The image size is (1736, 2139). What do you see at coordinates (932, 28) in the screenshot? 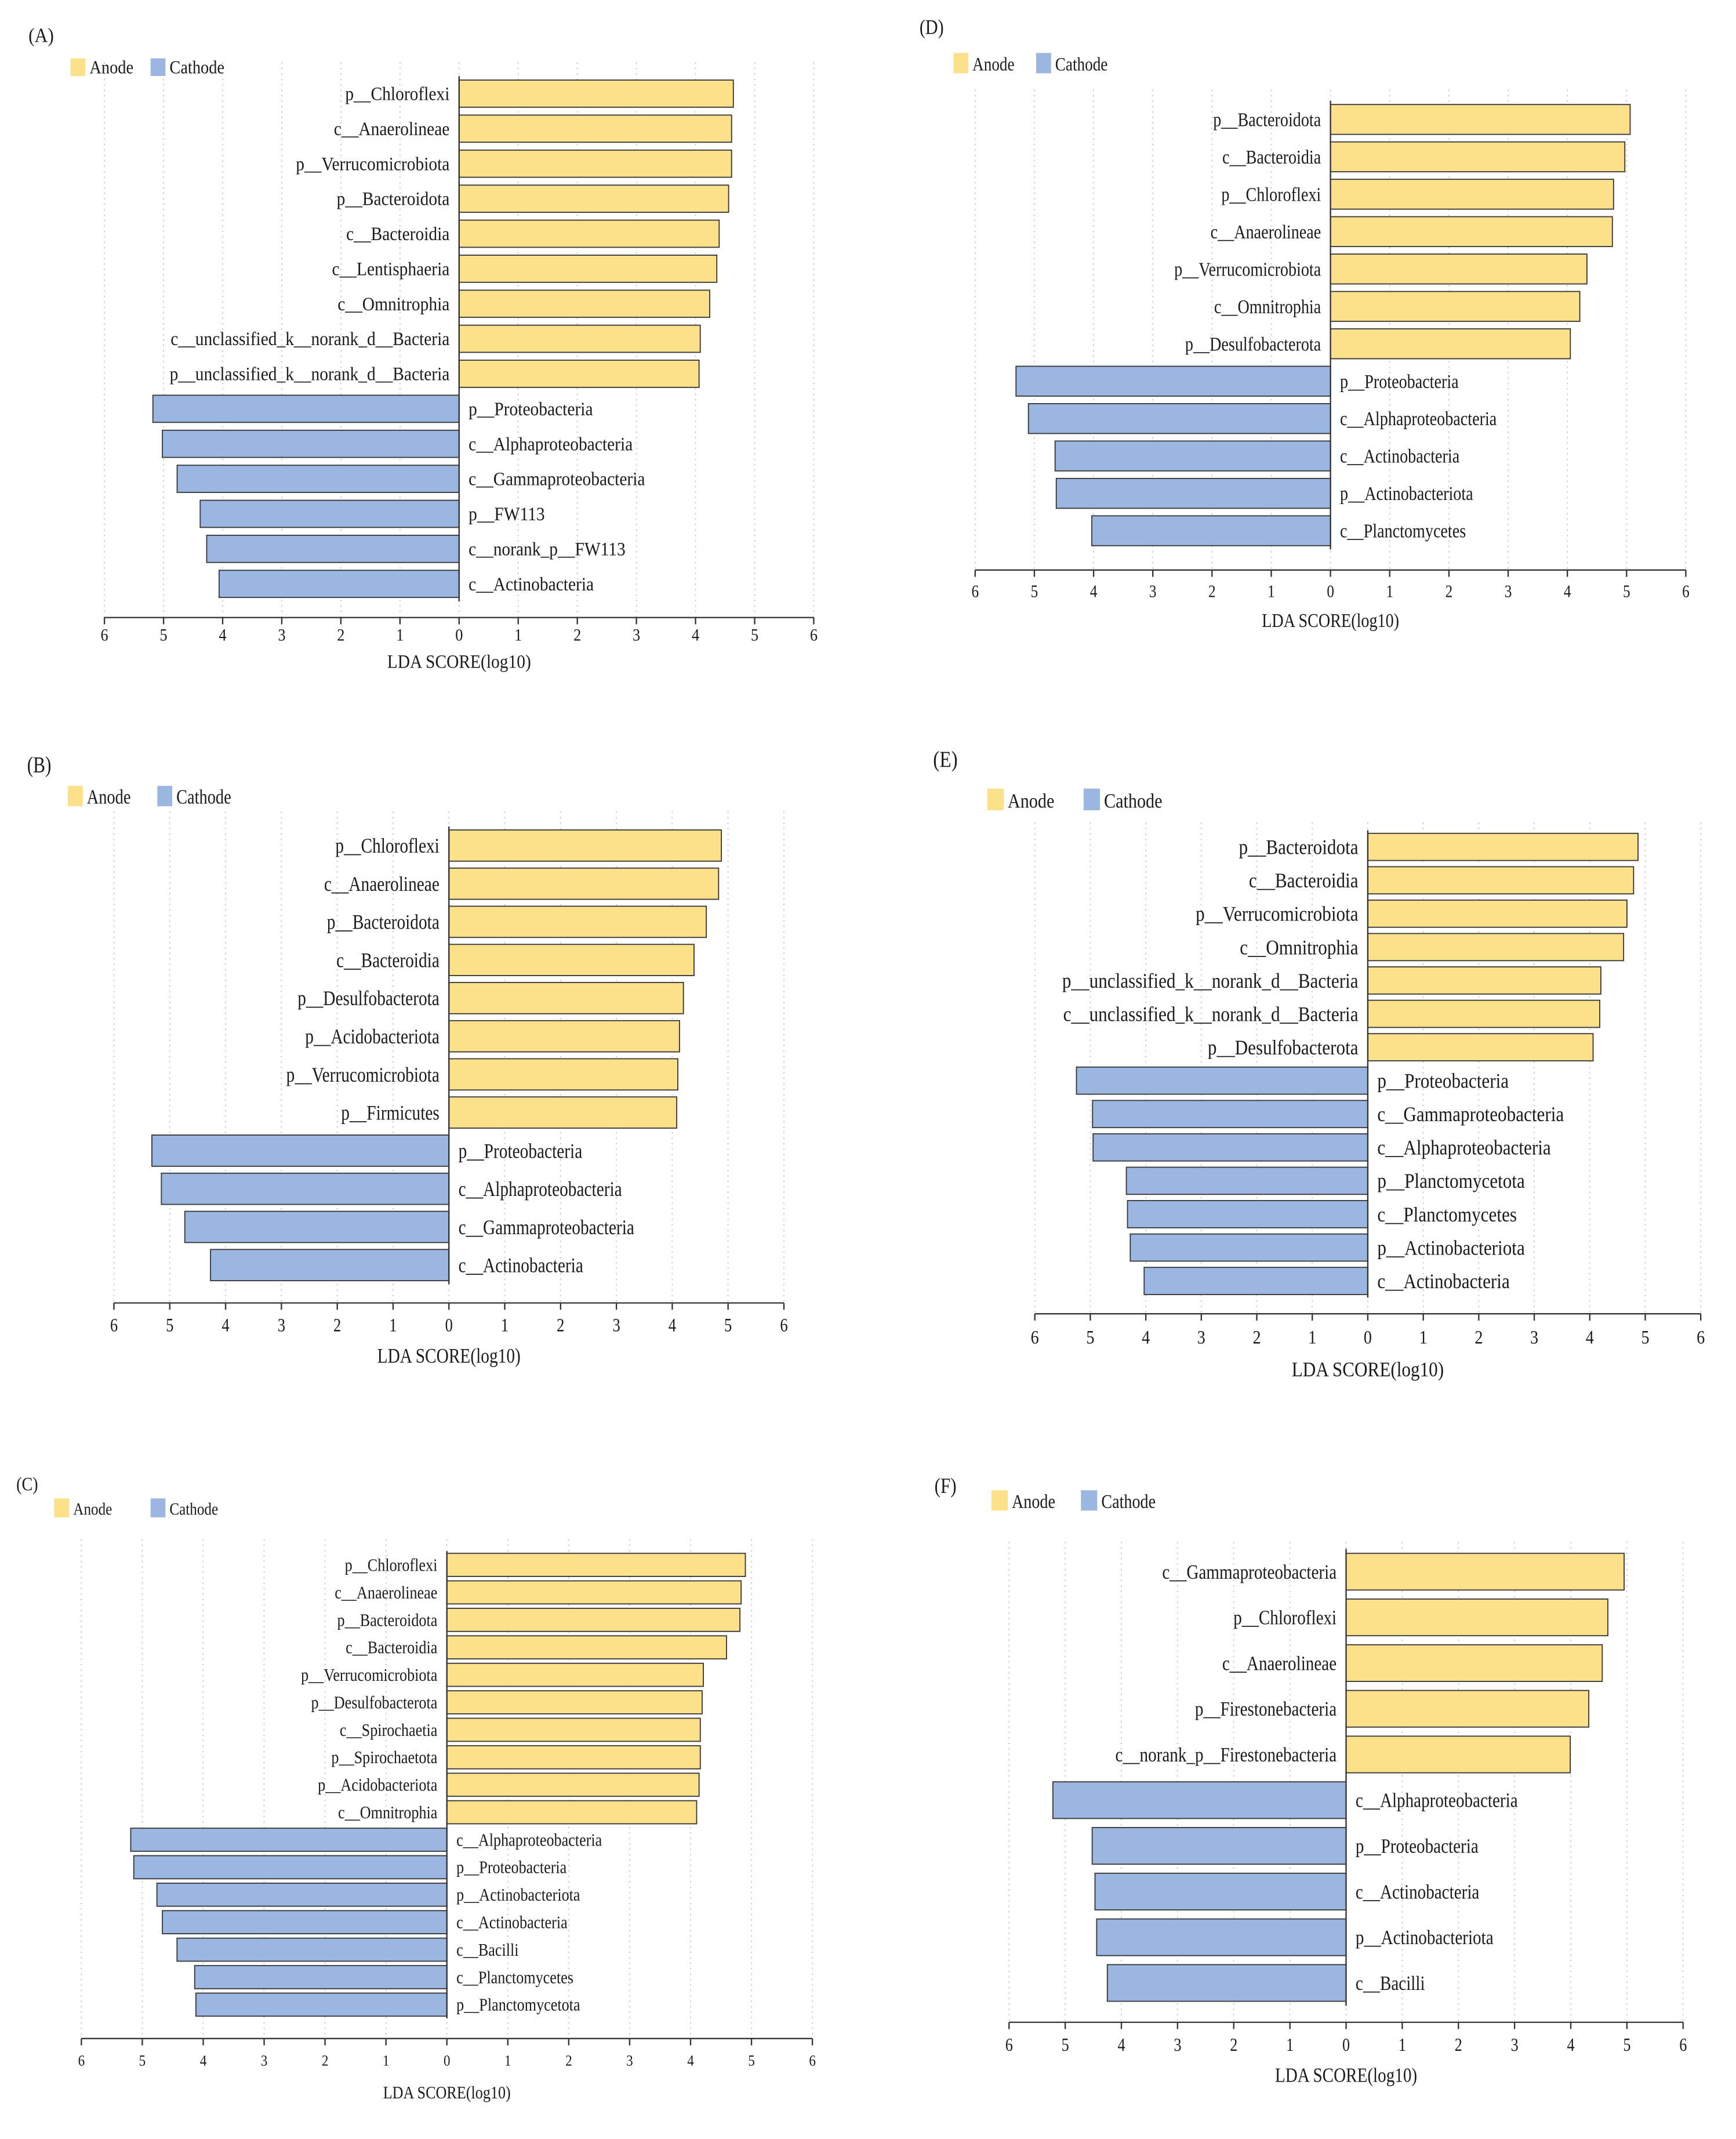
I see `panel-label: (D)` at bounding box center [932, 28].